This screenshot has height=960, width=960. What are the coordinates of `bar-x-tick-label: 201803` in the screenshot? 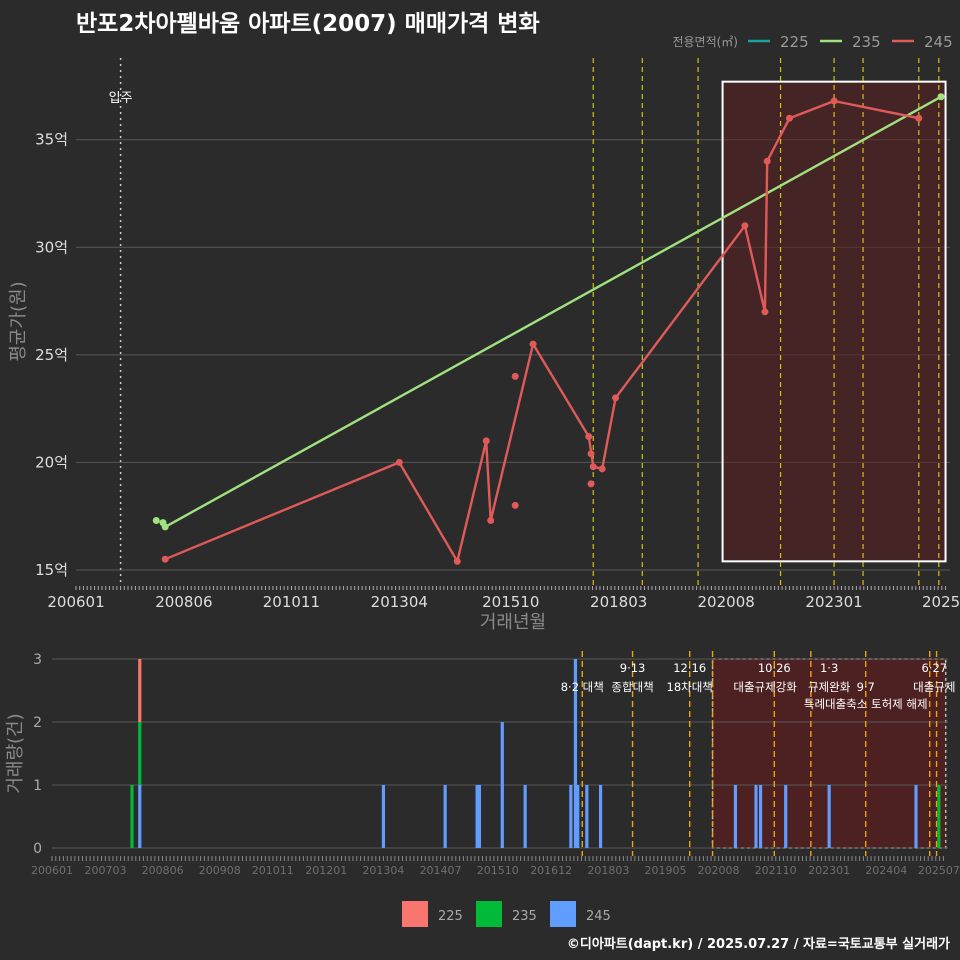 It's located at (608, 870).